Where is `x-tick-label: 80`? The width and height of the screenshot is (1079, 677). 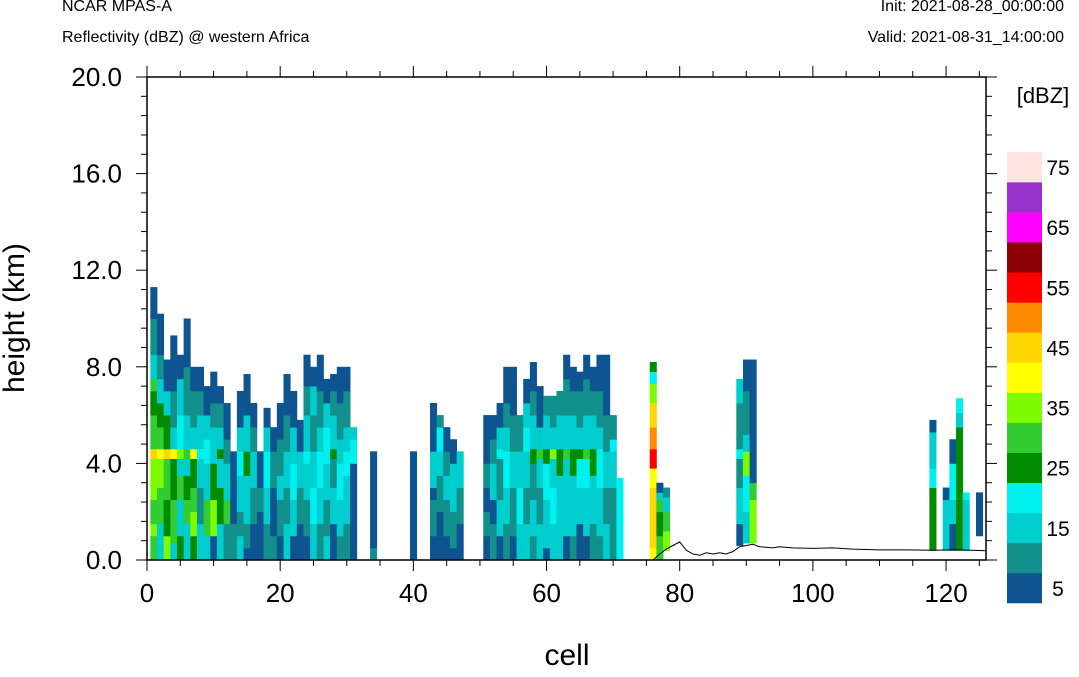
x-tick-label: 80 is located at coordinates (679, 593).